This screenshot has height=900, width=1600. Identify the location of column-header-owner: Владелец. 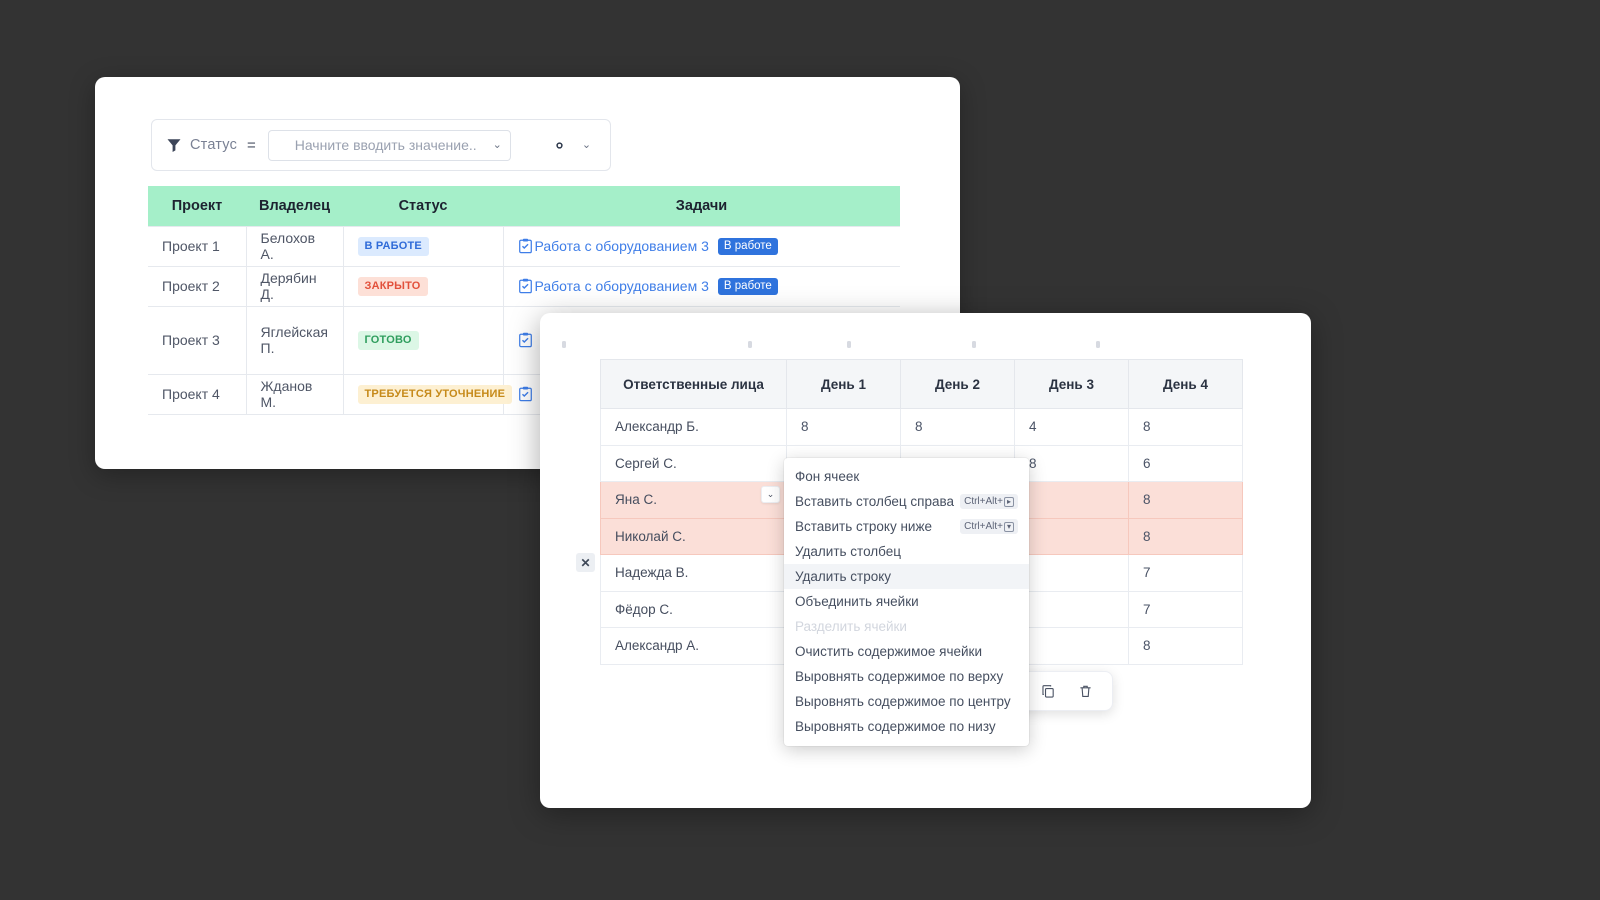
(294, 206).